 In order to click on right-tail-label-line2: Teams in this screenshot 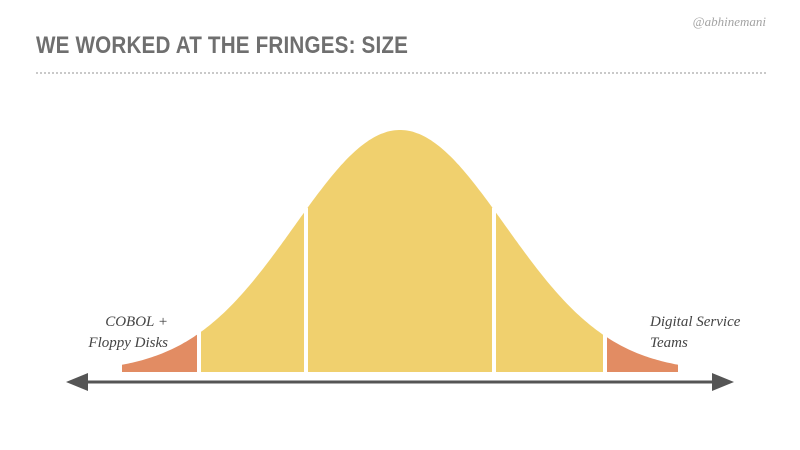, I will do `click(669, 343)`.